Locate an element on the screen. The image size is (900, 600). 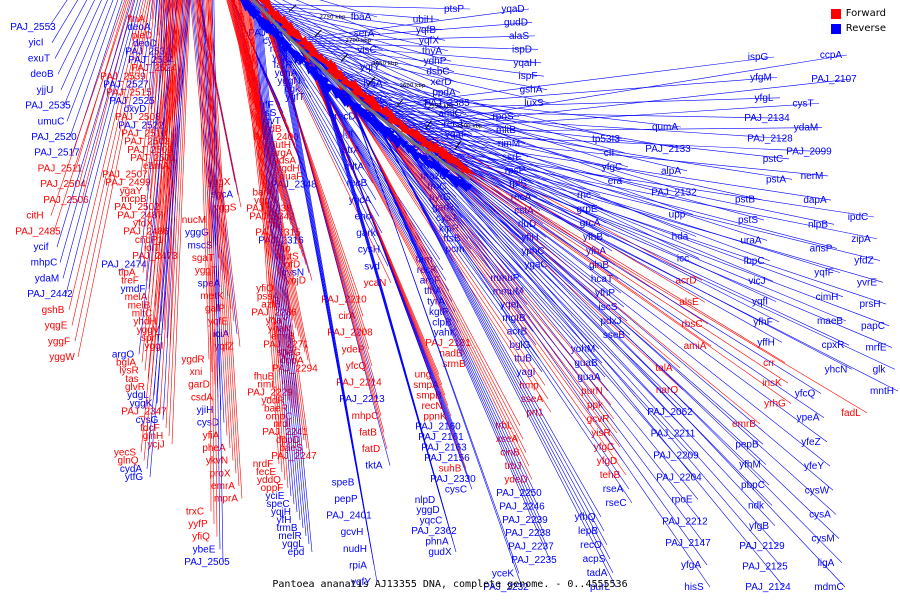
gene-label: gudD is located at coordinates (516, 22).